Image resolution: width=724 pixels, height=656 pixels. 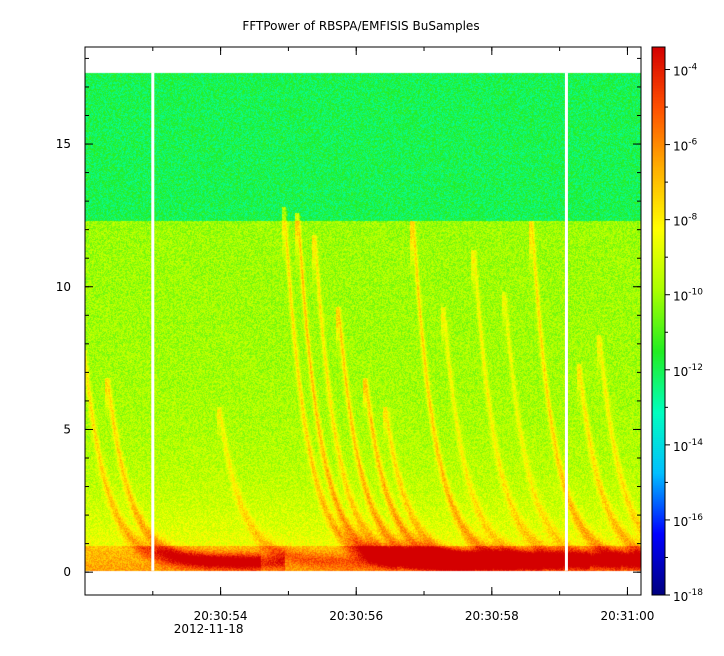 I want to click on colorbar-tick-label: 10⁻¹⁰, so click(x=688, y=296).